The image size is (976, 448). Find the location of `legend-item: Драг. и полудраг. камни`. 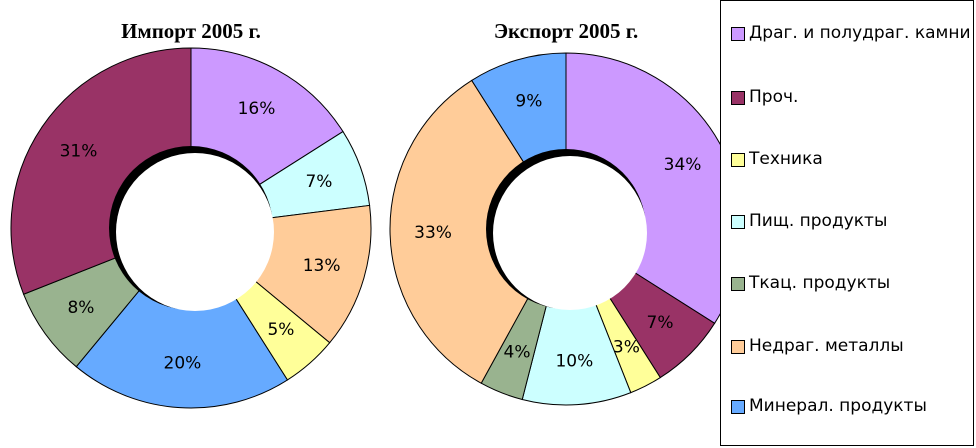

legend-item: Драг. и полудраг. камни is located at coordinates (851, 33).